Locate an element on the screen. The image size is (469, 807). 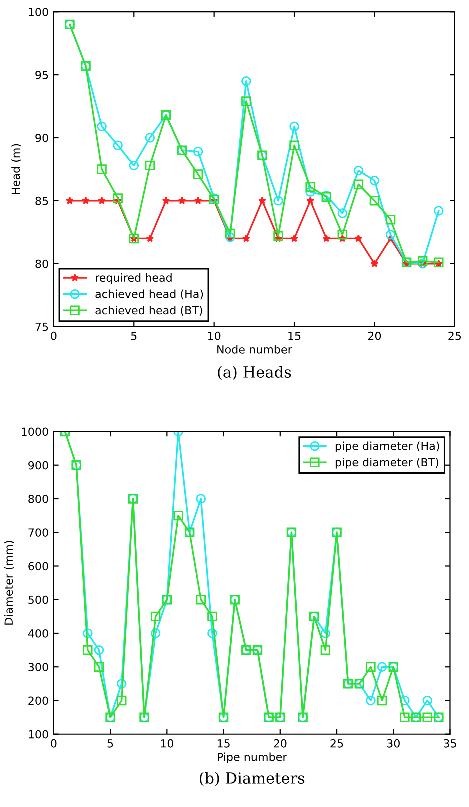
y-tick-label: 85 is located at coordinates (42, 201).